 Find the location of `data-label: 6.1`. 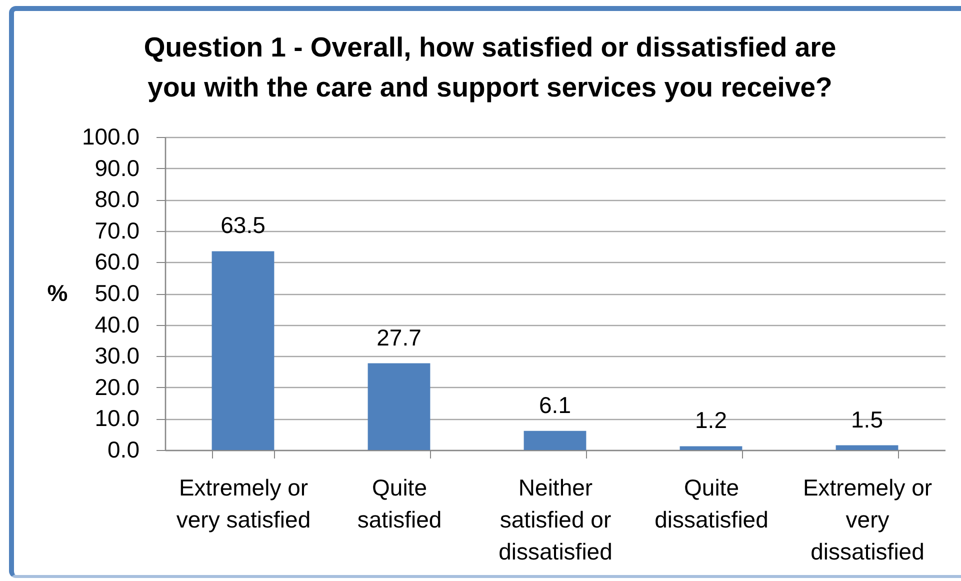

data-label: 6.1 is located at coordinates (555, 405).